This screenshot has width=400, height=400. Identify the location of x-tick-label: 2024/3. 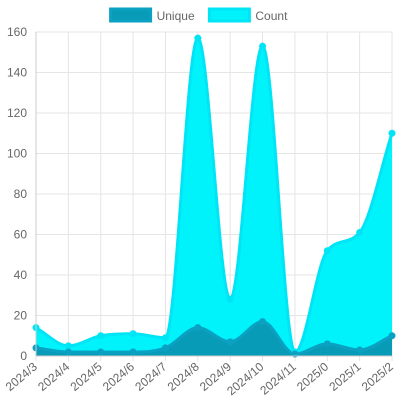
(21, 376).